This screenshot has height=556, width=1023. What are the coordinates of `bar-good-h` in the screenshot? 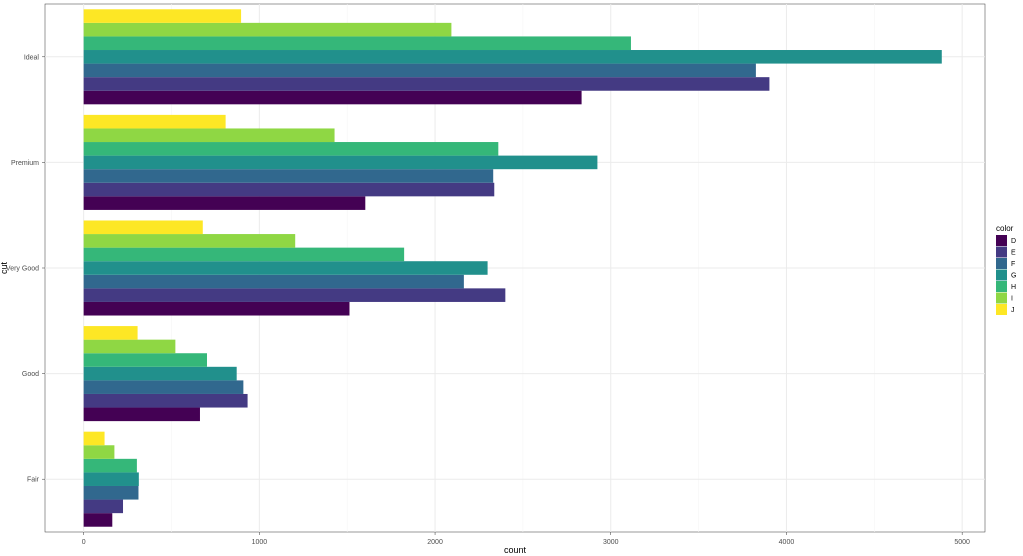 It's located at (145, 360).